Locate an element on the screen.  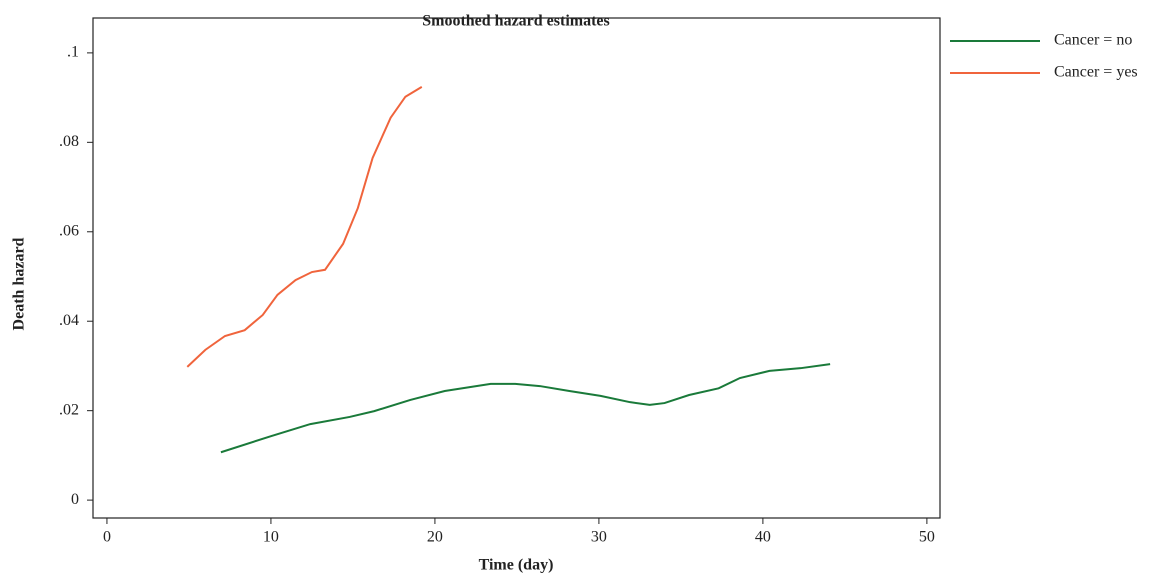
y-tick-label: 0 is located at coordinates (75, 499).